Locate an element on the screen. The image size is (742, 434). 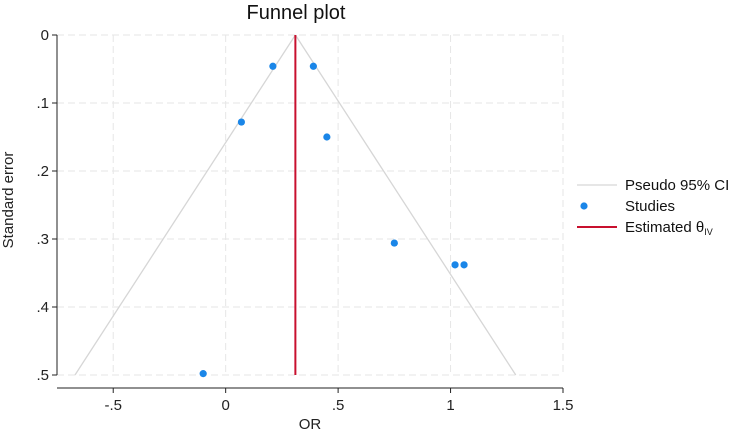
legend-item-2: Studies is located at coordinates (627, 206).